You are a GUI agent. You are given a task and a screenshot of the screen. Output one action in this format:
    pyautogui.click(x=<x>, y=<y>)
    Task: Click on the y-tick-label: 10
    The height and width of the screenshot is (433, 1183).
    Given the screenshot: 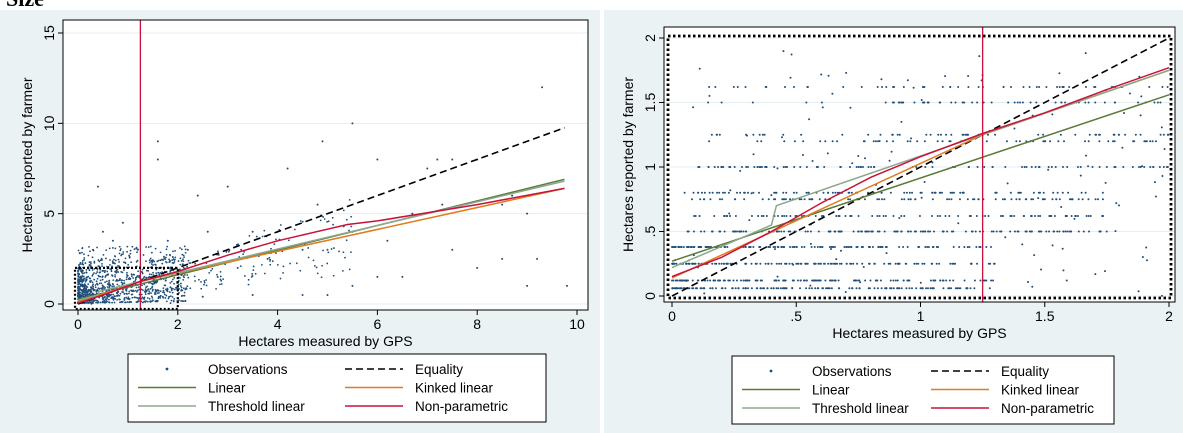 What is the action you would take?
    pyautogui.click(x=49, y=123)
    